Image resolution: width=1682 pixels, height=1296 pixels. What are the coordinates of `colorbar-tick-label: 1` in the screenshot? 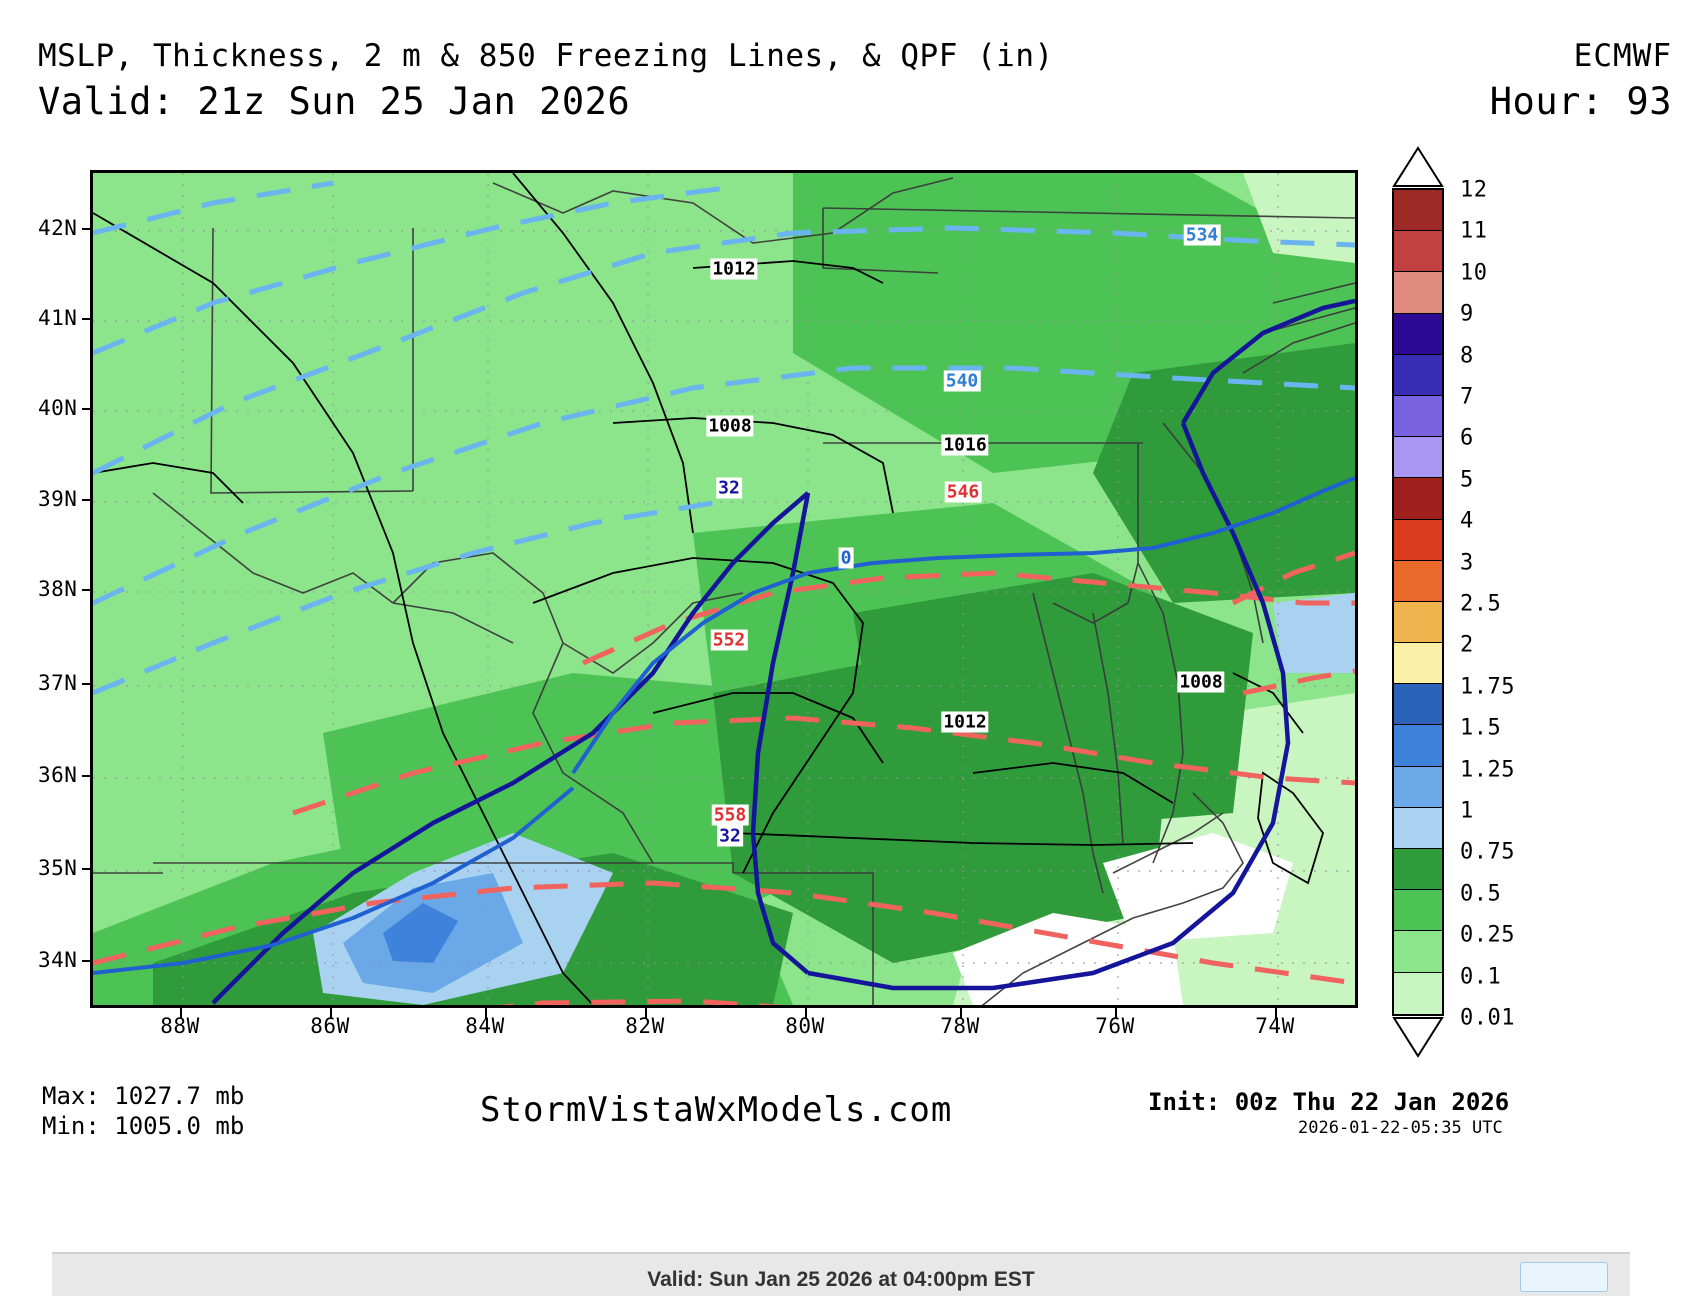 It's located at (1467, 811).